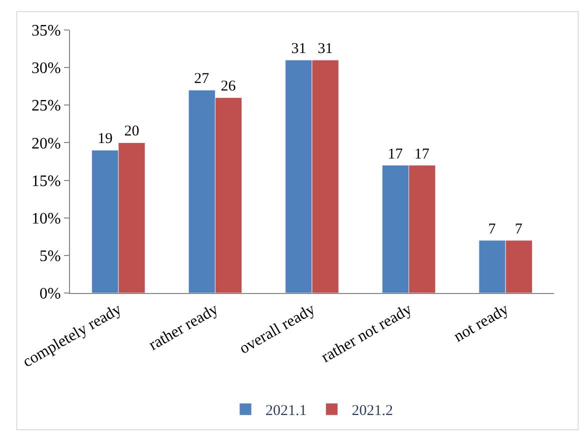  What do you see at coordinates (105, 139) in the screenshot?
I see `data-label: 19` at bounding box center [105, 139].